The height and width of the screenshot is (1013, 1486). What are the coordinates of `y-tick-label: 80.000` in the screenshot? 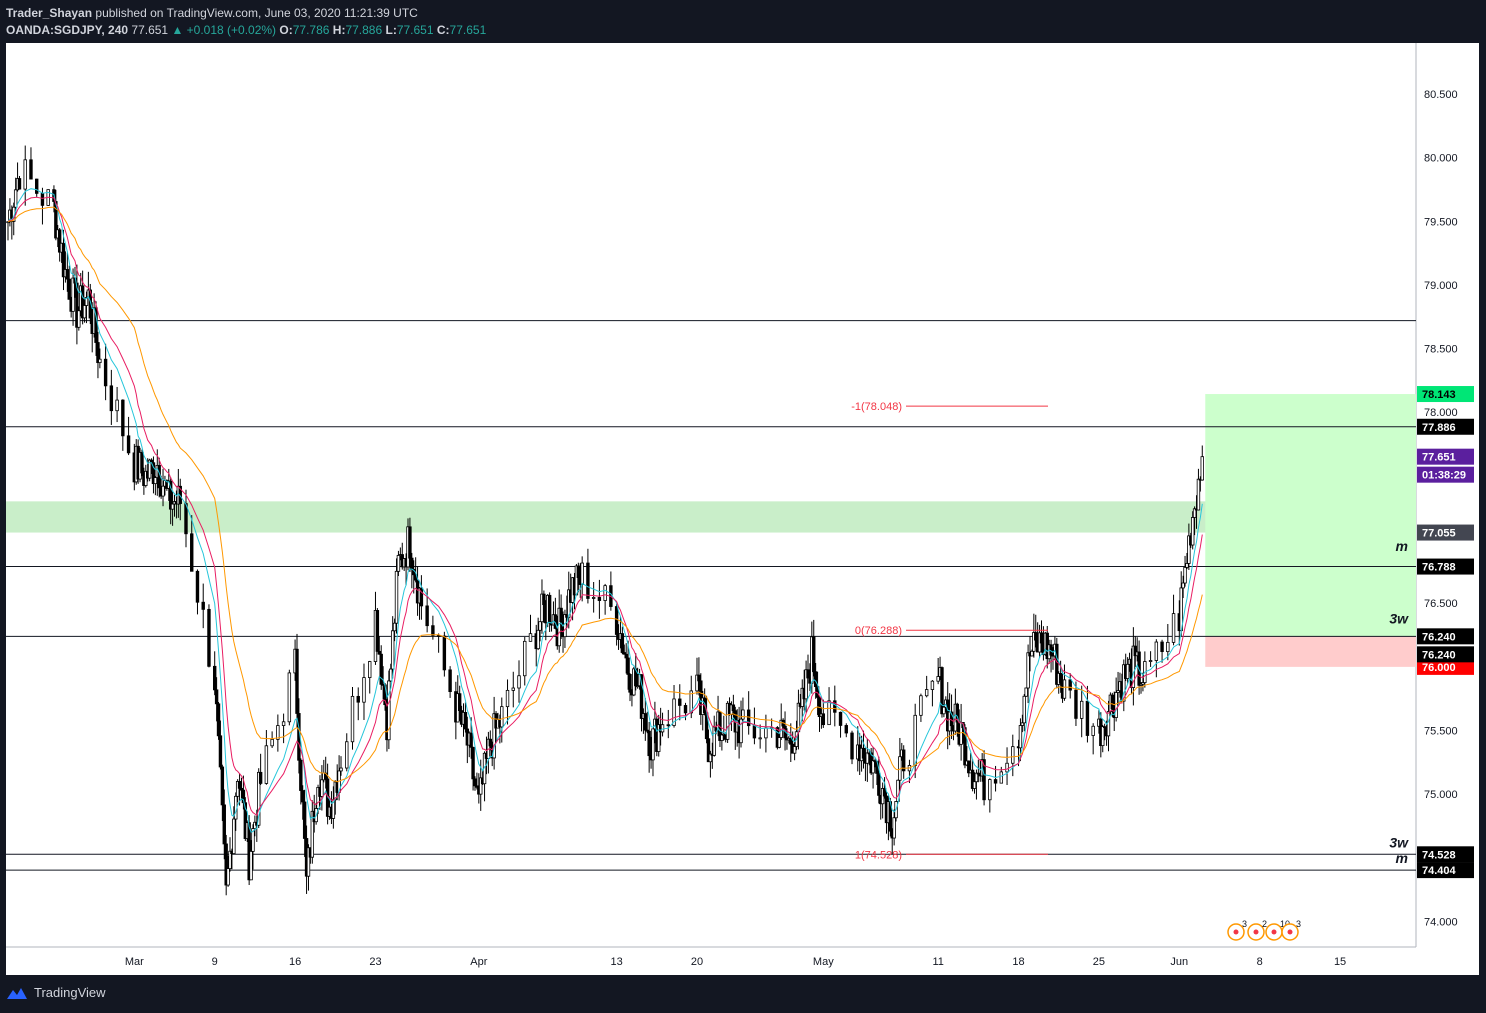 It's located at (1441, 159).